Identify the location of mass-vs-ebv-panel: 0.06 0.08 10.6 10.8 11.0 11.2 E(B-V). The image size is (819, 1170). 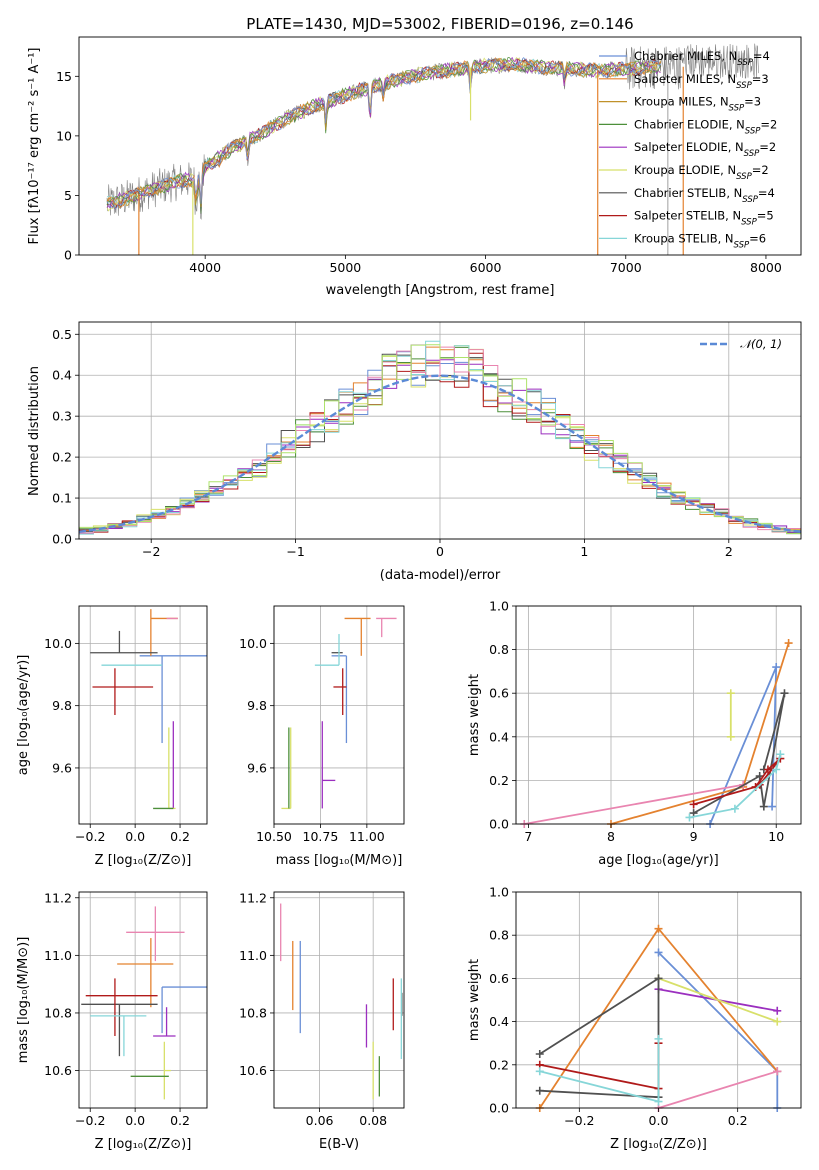
(322, 1021).